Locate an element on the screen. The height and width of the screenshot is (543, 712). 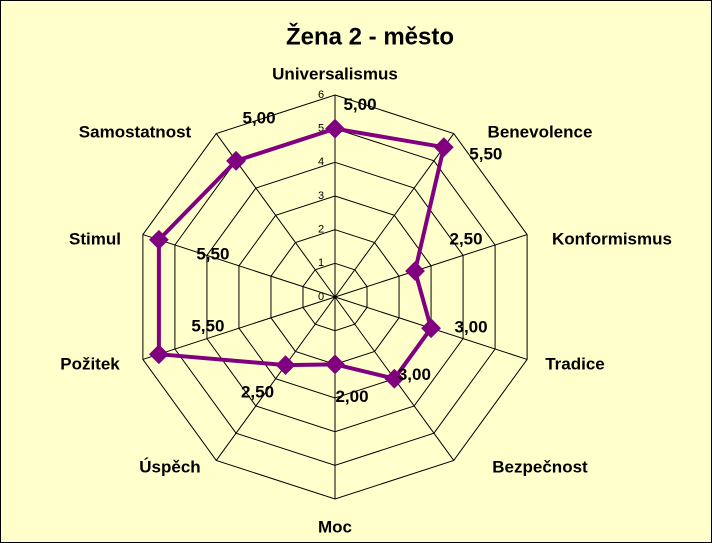
y-tick-label: 4 is located at coordinates (321, 162).